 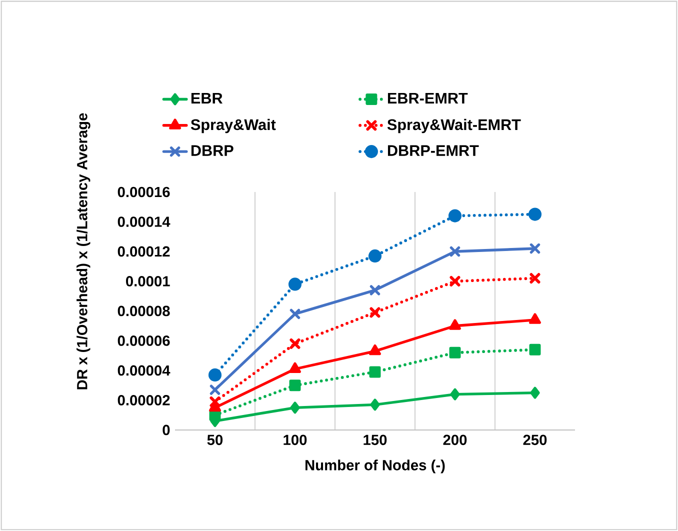 I want to click on x-axis-title: Number of Nodes (-), so click(x=375, y=467).